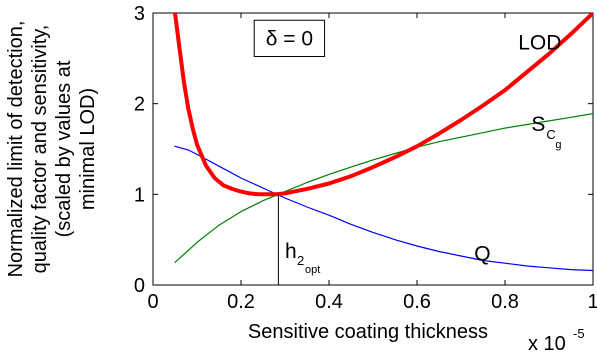  Describe the element at coordinates (550, 134) in the screenshot. I see `series-label-sub: C` at that location.